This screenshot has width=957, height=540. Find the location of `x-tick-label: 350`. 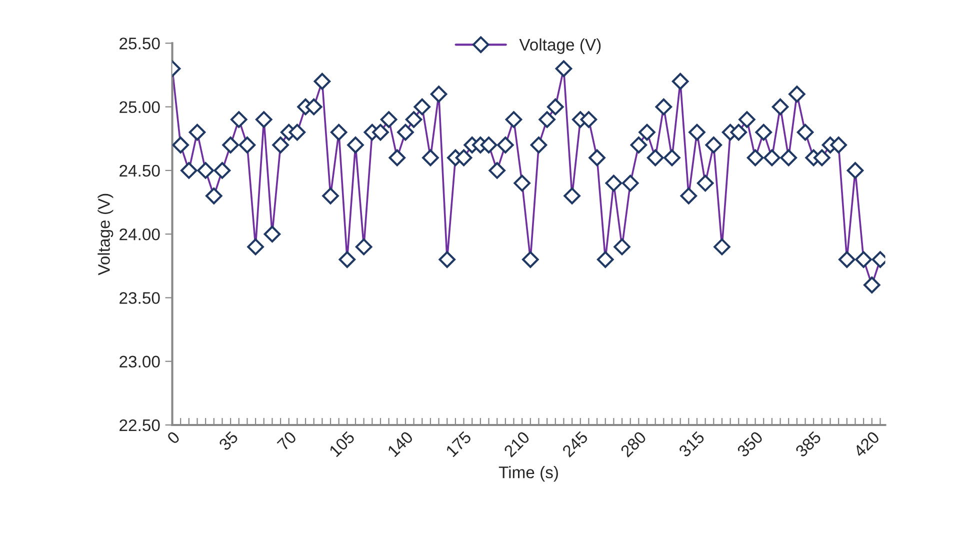

x-tick-label: 350 is located at coordinates (750, 444).